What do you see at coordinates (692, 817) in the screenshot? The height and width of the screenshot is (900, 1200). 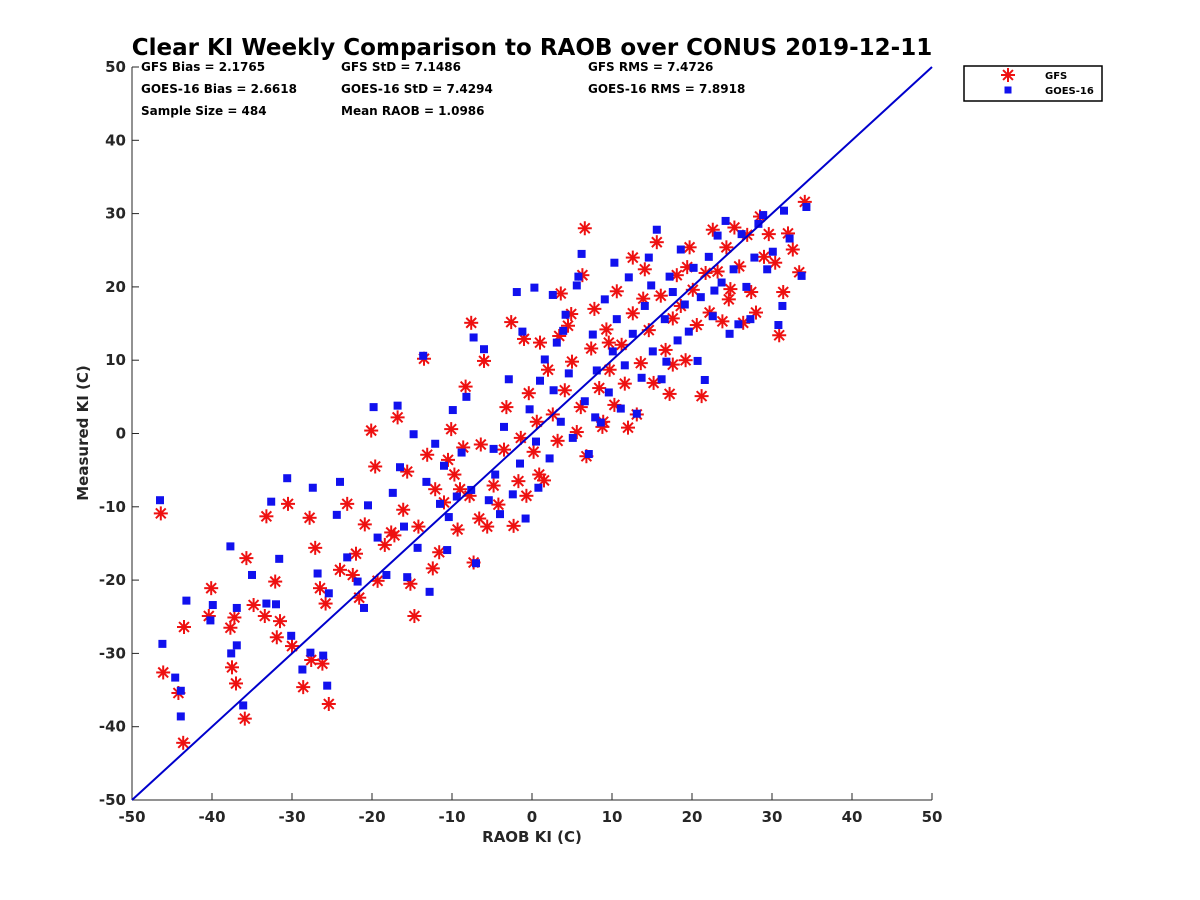 I see `x-tick-label: 20` at bounding box center [692, 817].